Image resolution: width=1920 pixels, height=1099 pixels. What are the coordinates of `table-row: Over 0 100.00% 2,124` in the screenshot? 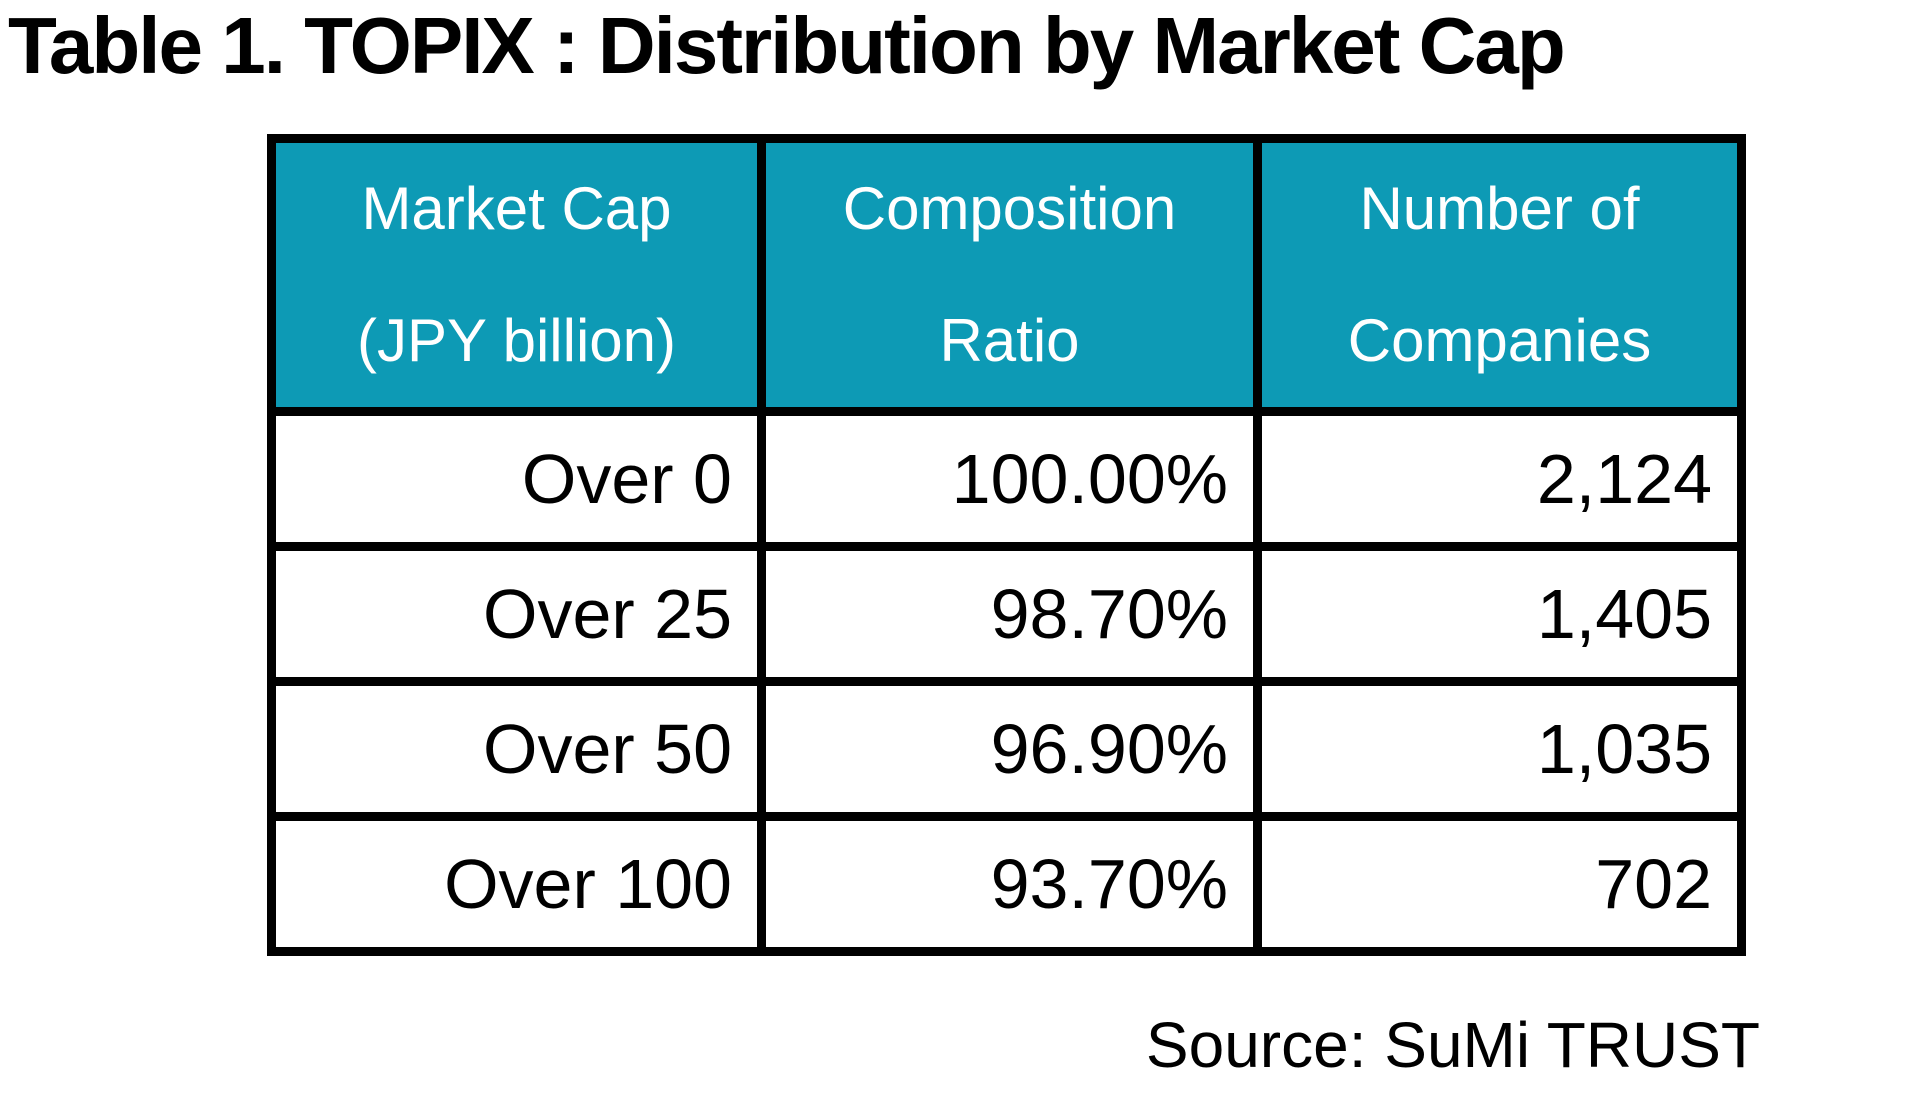 It's located at (1006, 479).